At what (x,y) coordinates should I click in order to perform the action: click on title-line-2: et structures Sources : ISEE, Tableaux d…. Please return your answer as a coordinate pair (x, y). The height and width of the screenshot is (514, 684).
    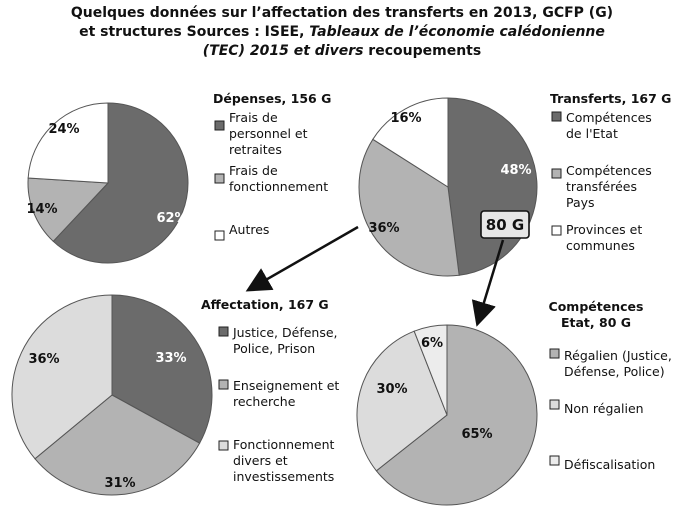
    Looking at the image, I should click on (342, 32).